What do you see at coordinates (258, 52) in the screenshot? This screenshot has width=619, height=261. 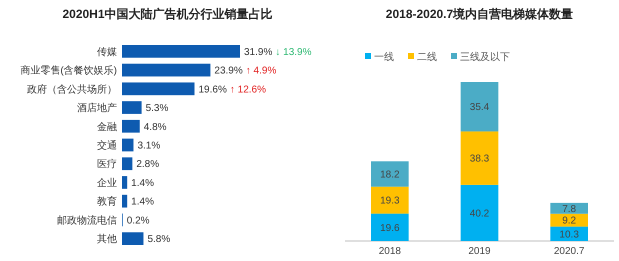 I see `data-label: 31.9%` at bounding box center [258, 52].